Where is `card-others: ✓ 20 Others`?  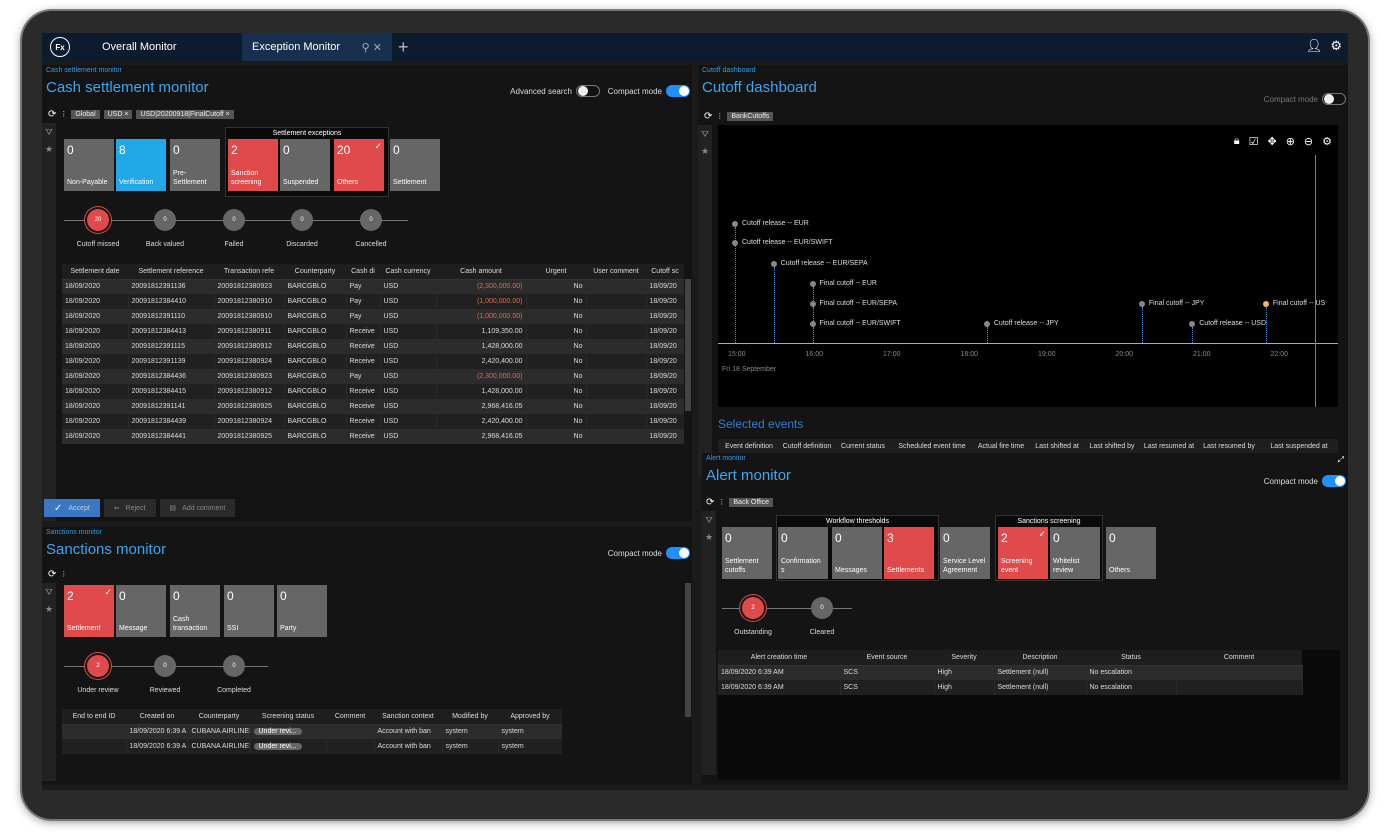
card-others: ✓ 20 Others is located at coordinates (359, 165).